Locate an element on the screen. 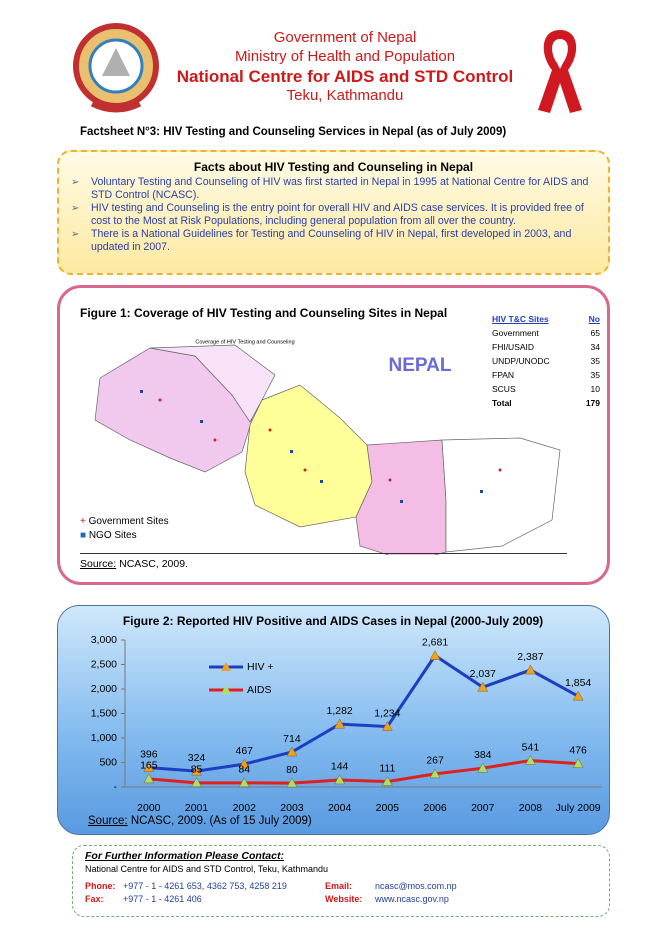  table-cell: 34 is located at coordinates (595, 347).